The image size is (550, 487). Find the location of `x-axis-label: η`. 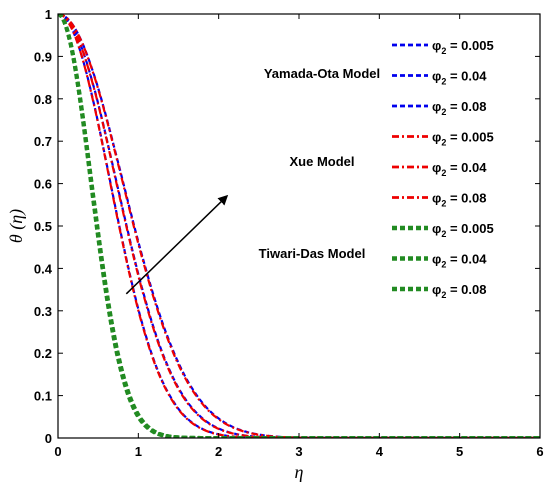

x-axis-label: η is located at coordinates (299, 472).